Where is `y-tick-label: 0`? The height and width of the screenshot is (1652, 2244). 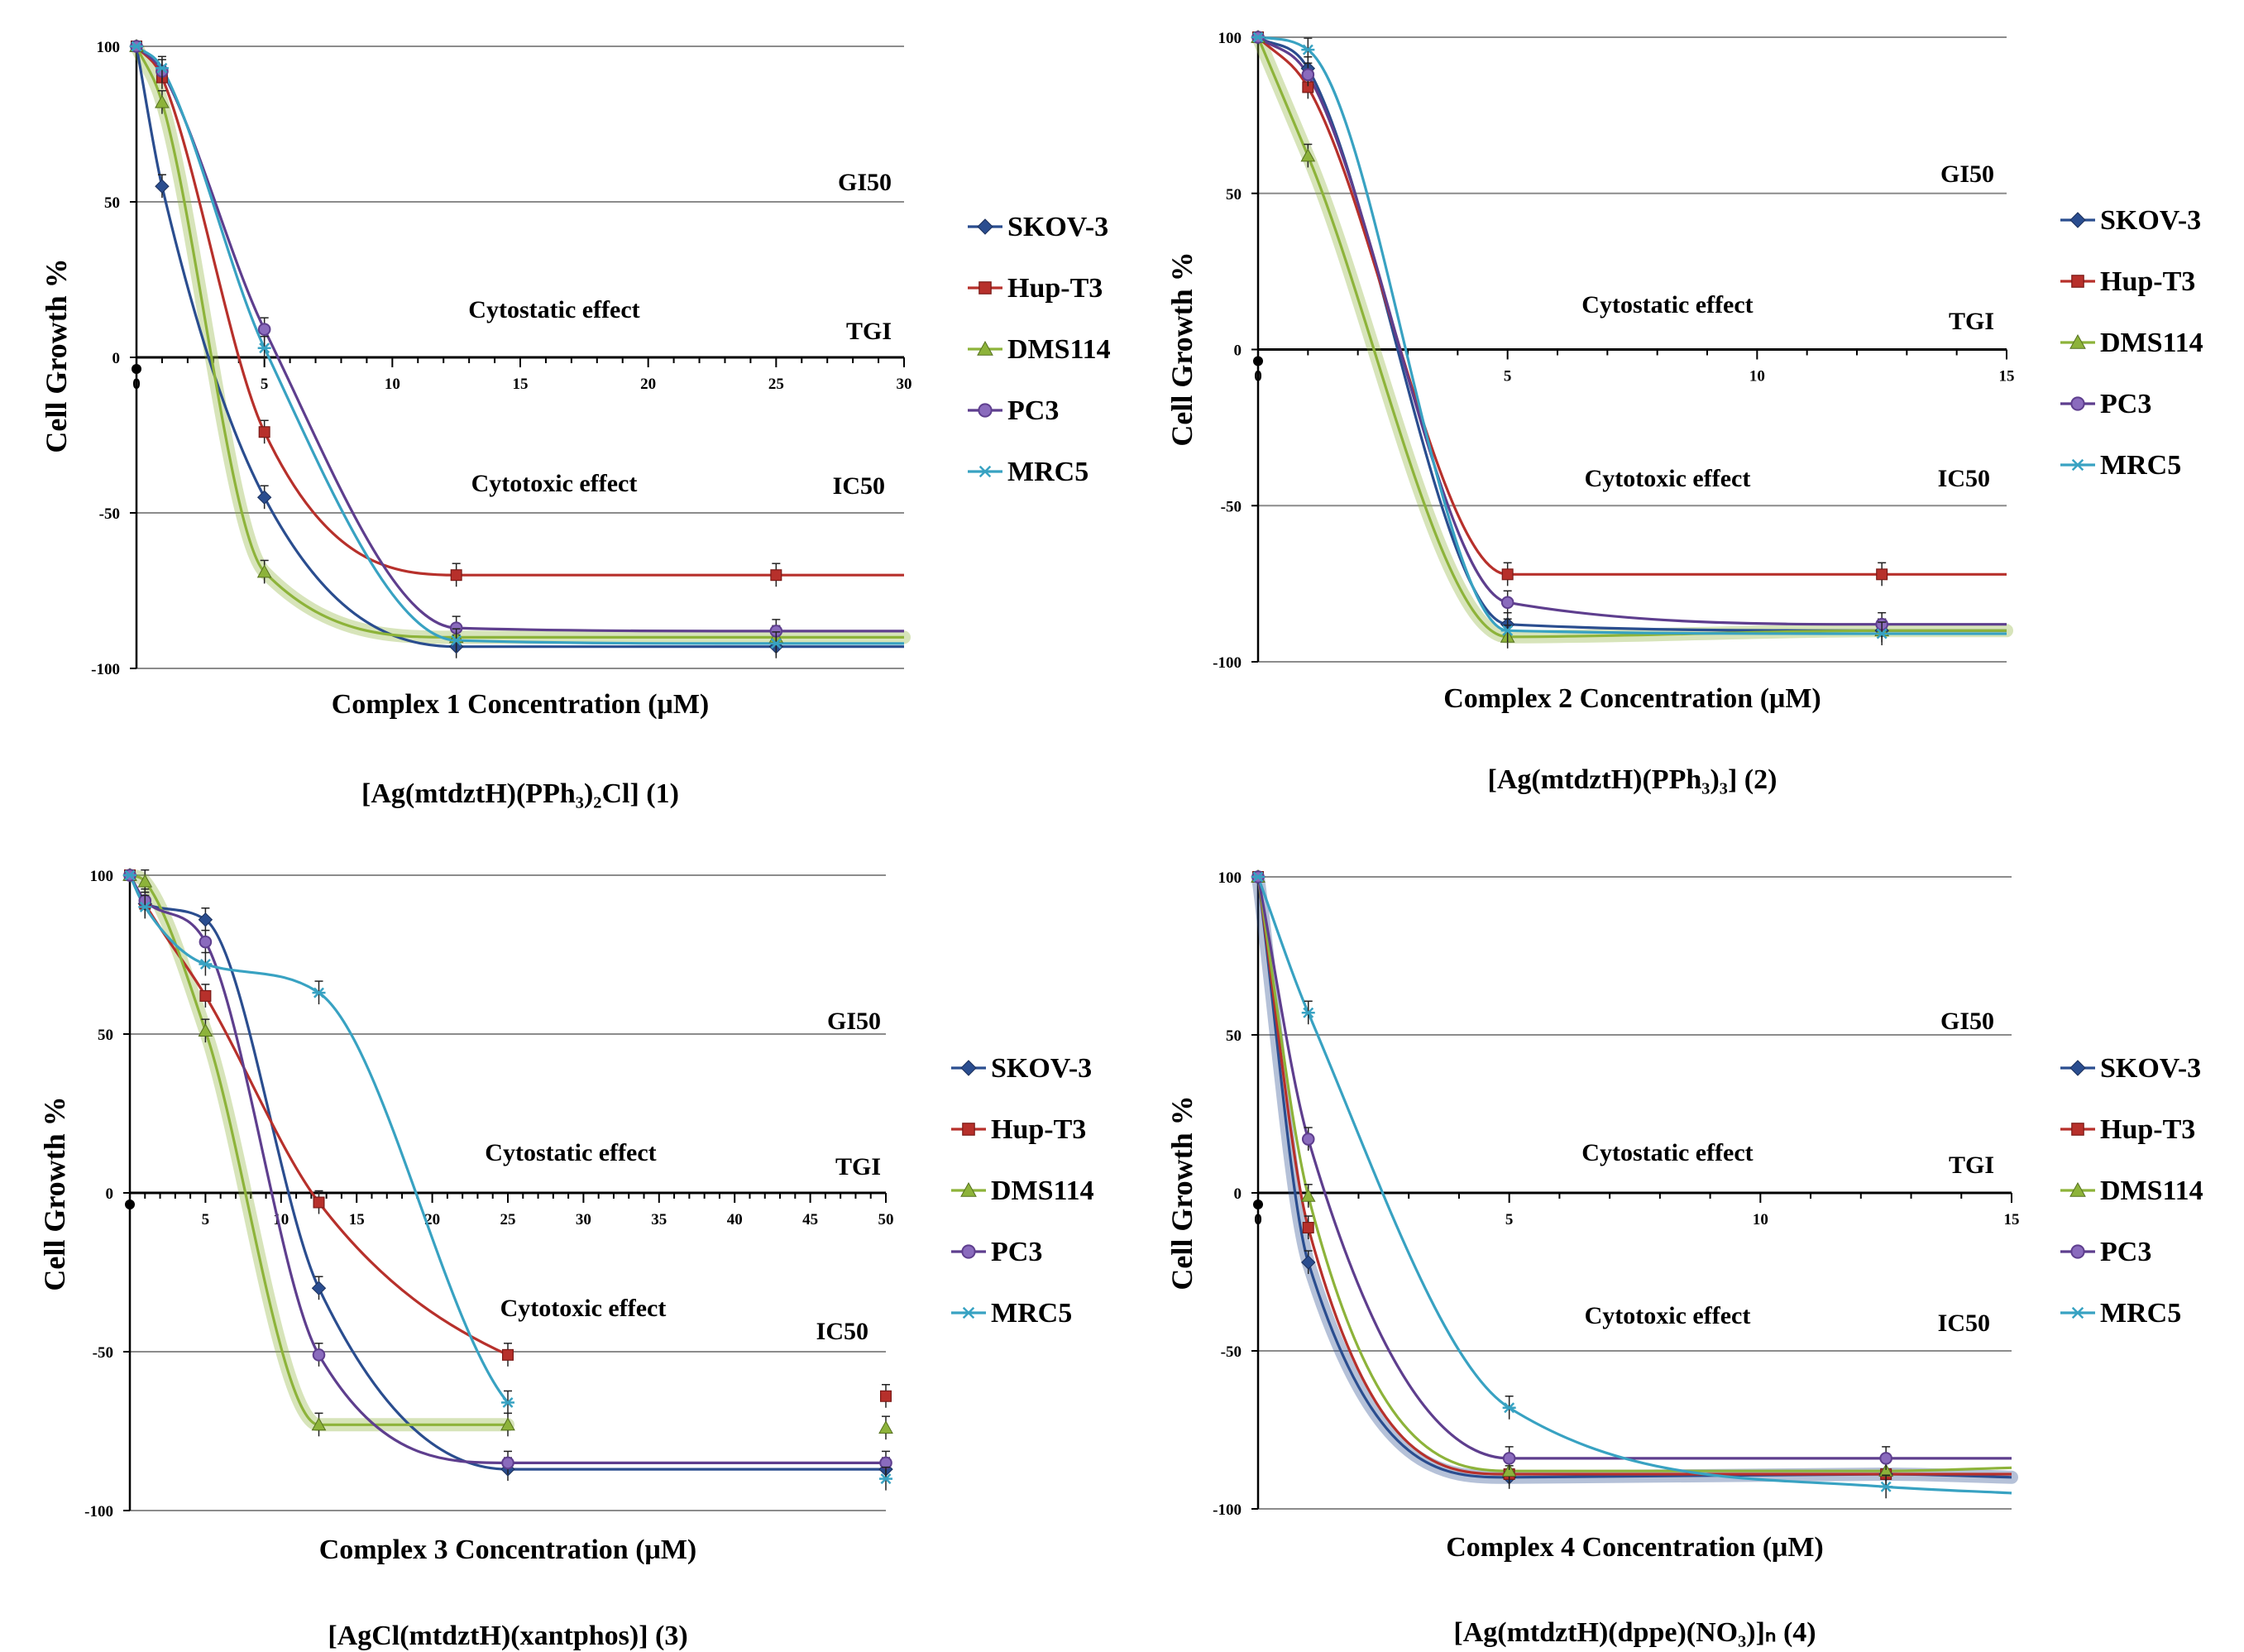 y-tick-label: 0 is located at coordinates (1238, 1194).